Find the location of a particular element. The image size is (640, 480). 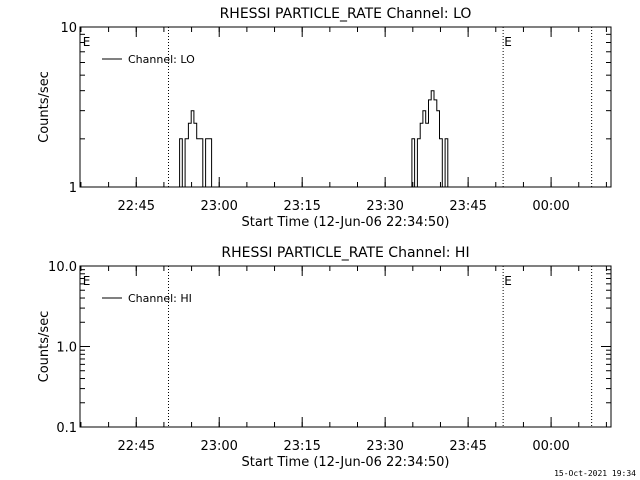

y-tick-label: 1 is located at coordinates (73, 188).